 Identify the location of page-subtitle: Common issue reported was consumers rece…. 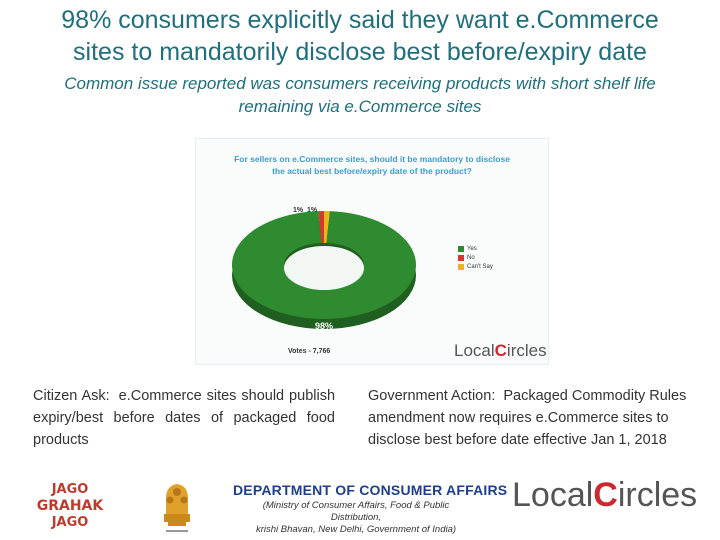
(360, 95).